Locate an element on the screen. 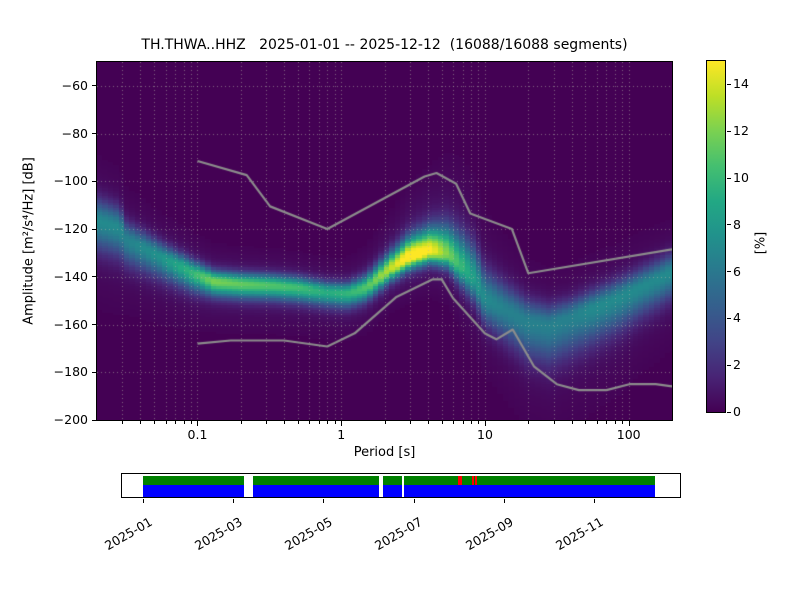 Image resolution: width=800 pixels, height=600 pixels. colorbar-tick-label: 4 is located at coordinates (737, 318).